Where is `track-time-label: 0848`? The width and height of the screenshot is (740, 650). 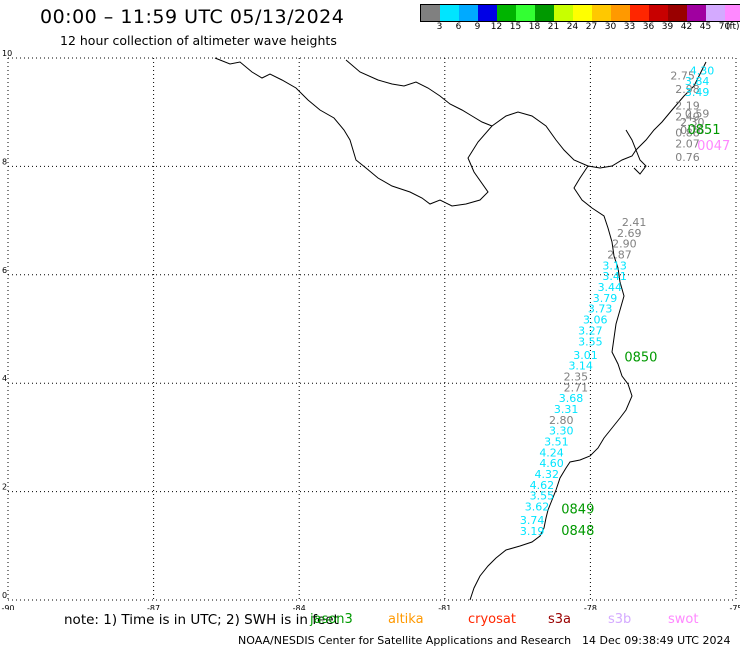
track-time-label: 0848 is located at coordinates (577, 531).